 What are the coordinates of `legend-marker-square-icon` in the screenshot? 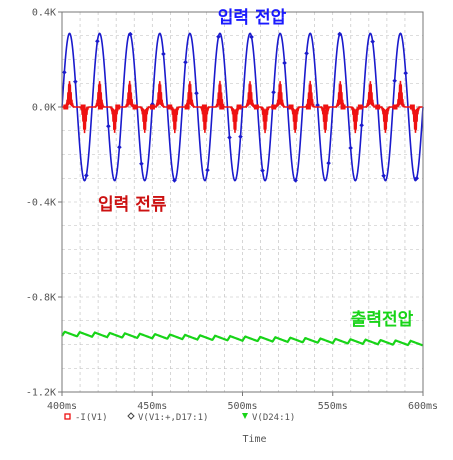 It's located at (67, 416).